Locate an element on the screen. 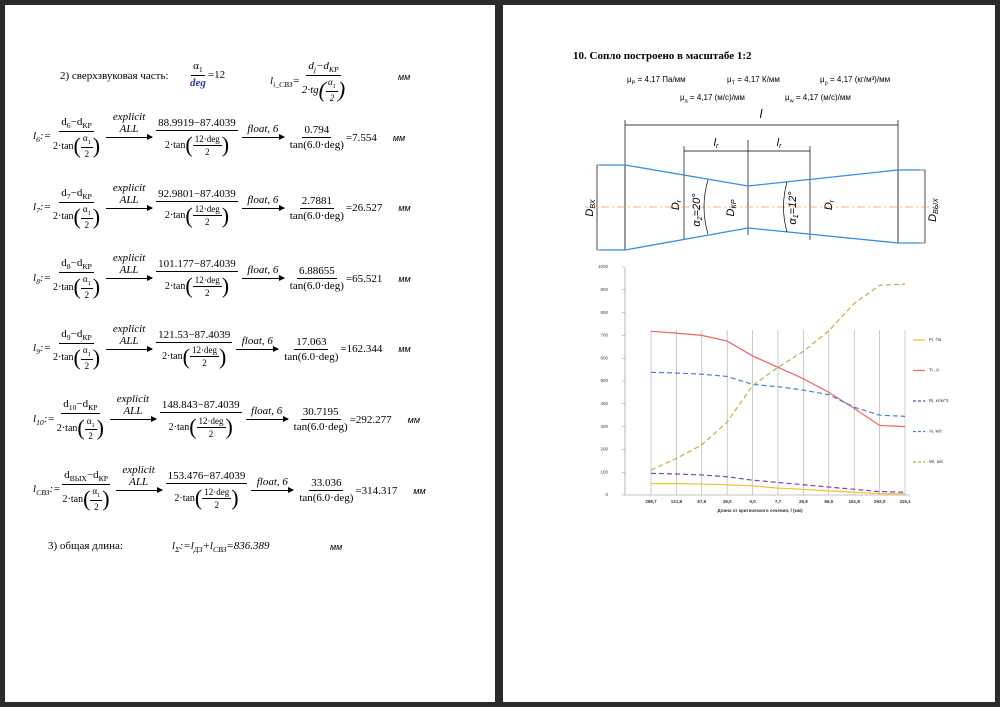 This screenshot has width=1000, height=707. scale: μa = 4,17 (м/с)/мм is located at coordinates (712, 99).